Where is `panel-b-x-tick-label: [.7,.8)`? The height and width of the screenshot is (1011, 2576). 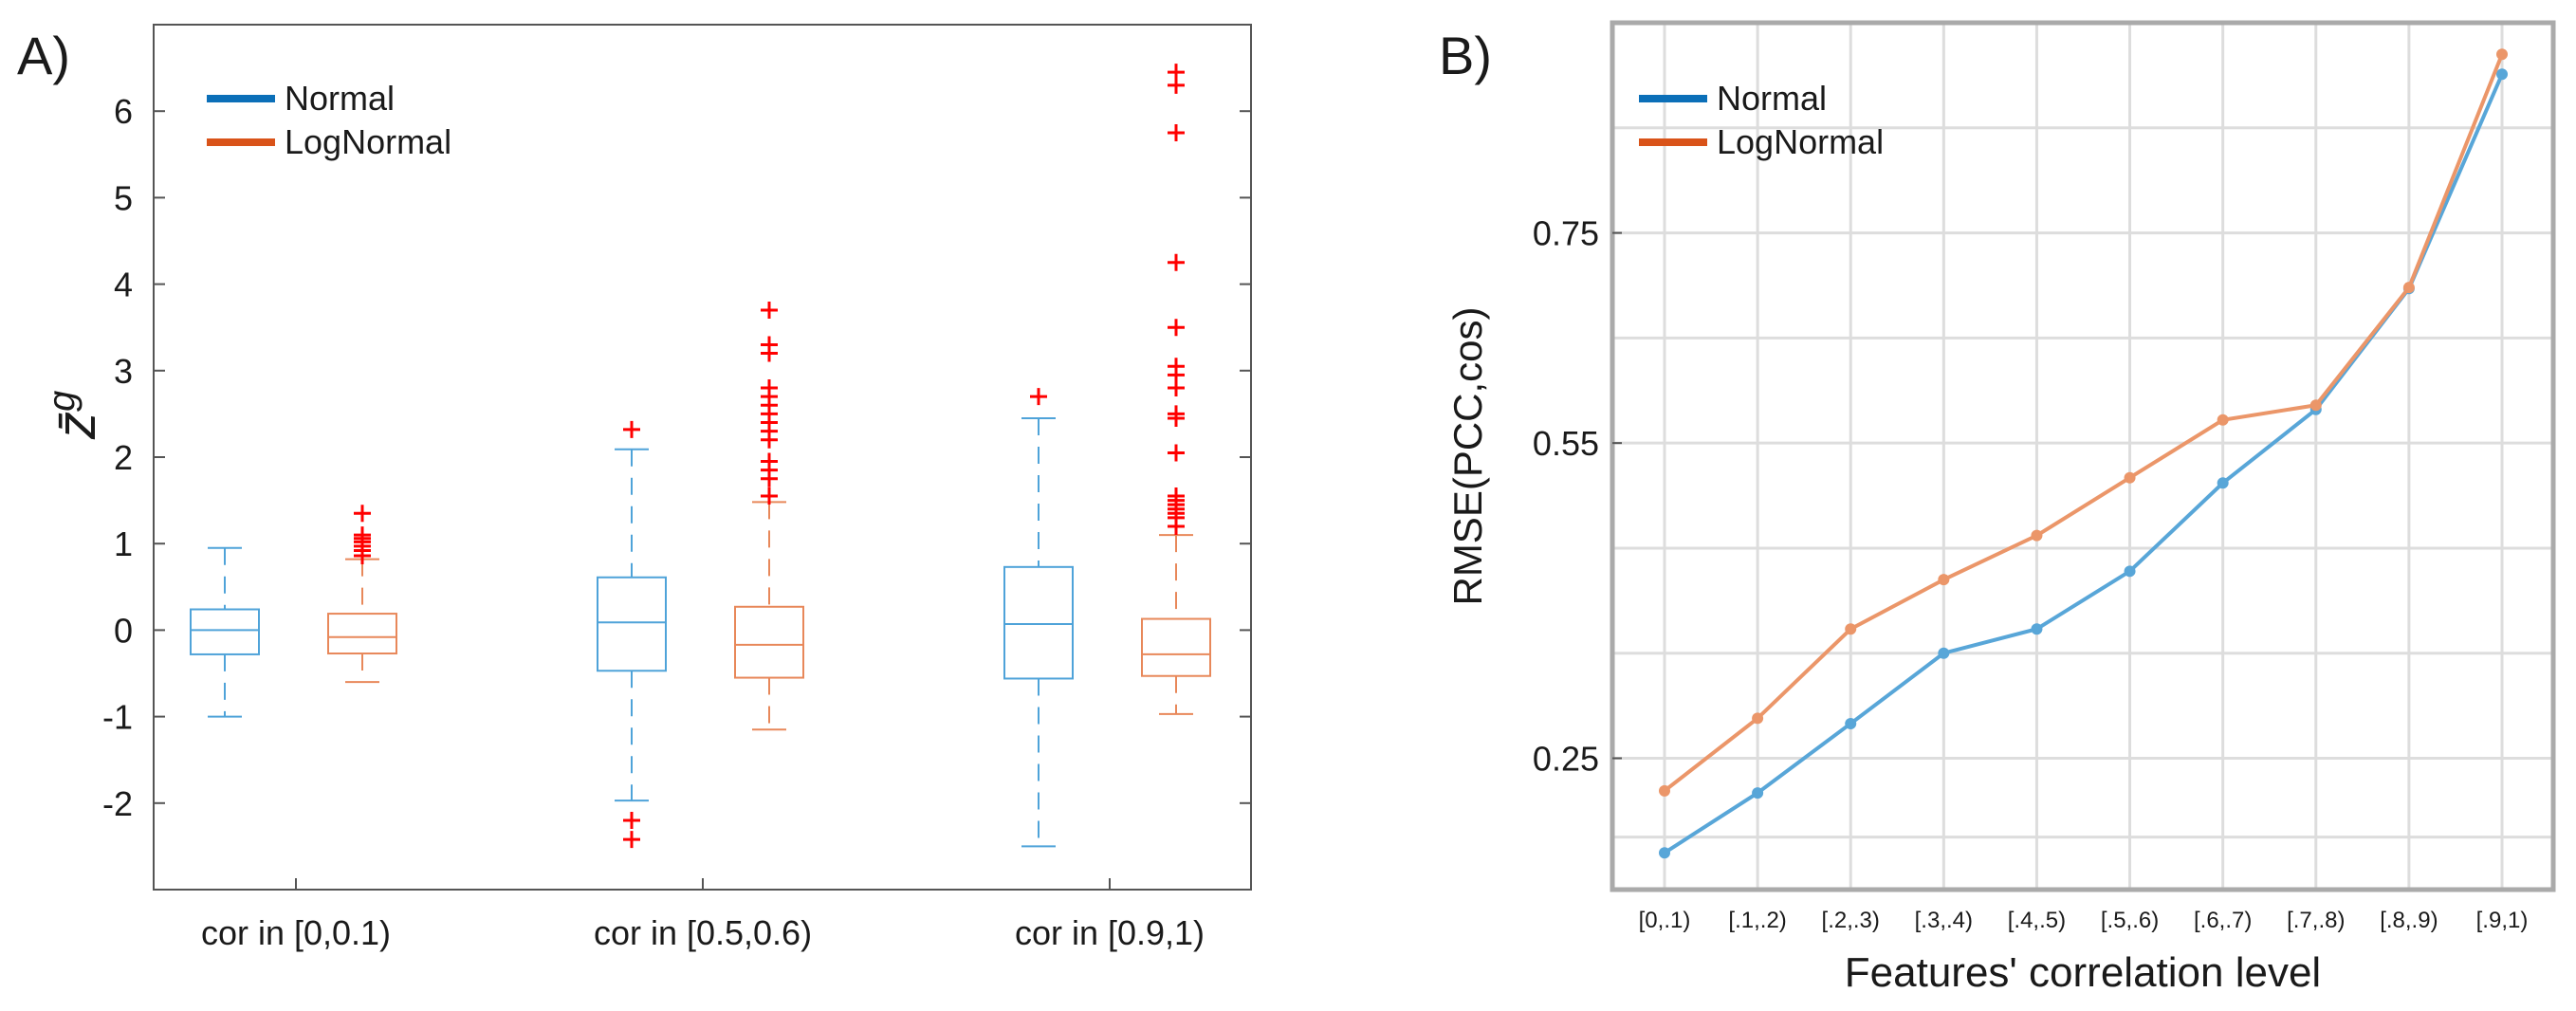 panel-b-x-tick-label: [.7,.8) is located at coordinates (2316, 921).